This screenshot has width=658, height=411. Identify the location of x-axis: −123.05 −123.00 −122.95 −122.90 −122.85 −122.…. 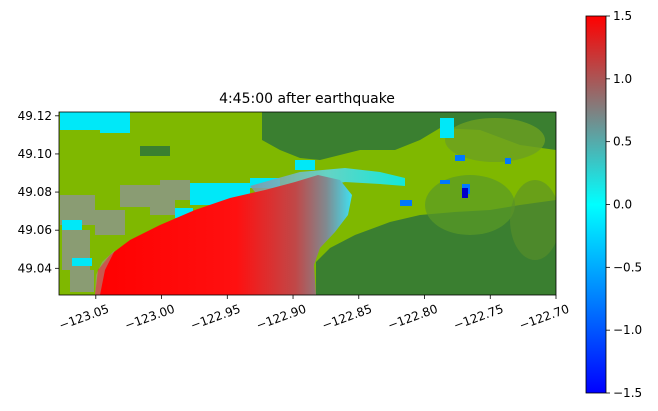
(314, 314).